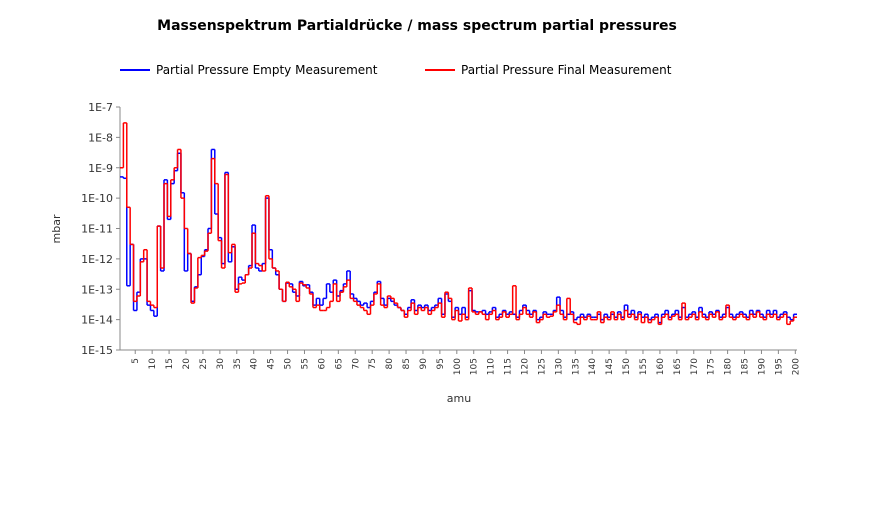 The width and height of the screenshot is (879, 510). Describe the element at coordinates (255, 364) in the screenshot. I see `x-tick-label: 40` at that location.